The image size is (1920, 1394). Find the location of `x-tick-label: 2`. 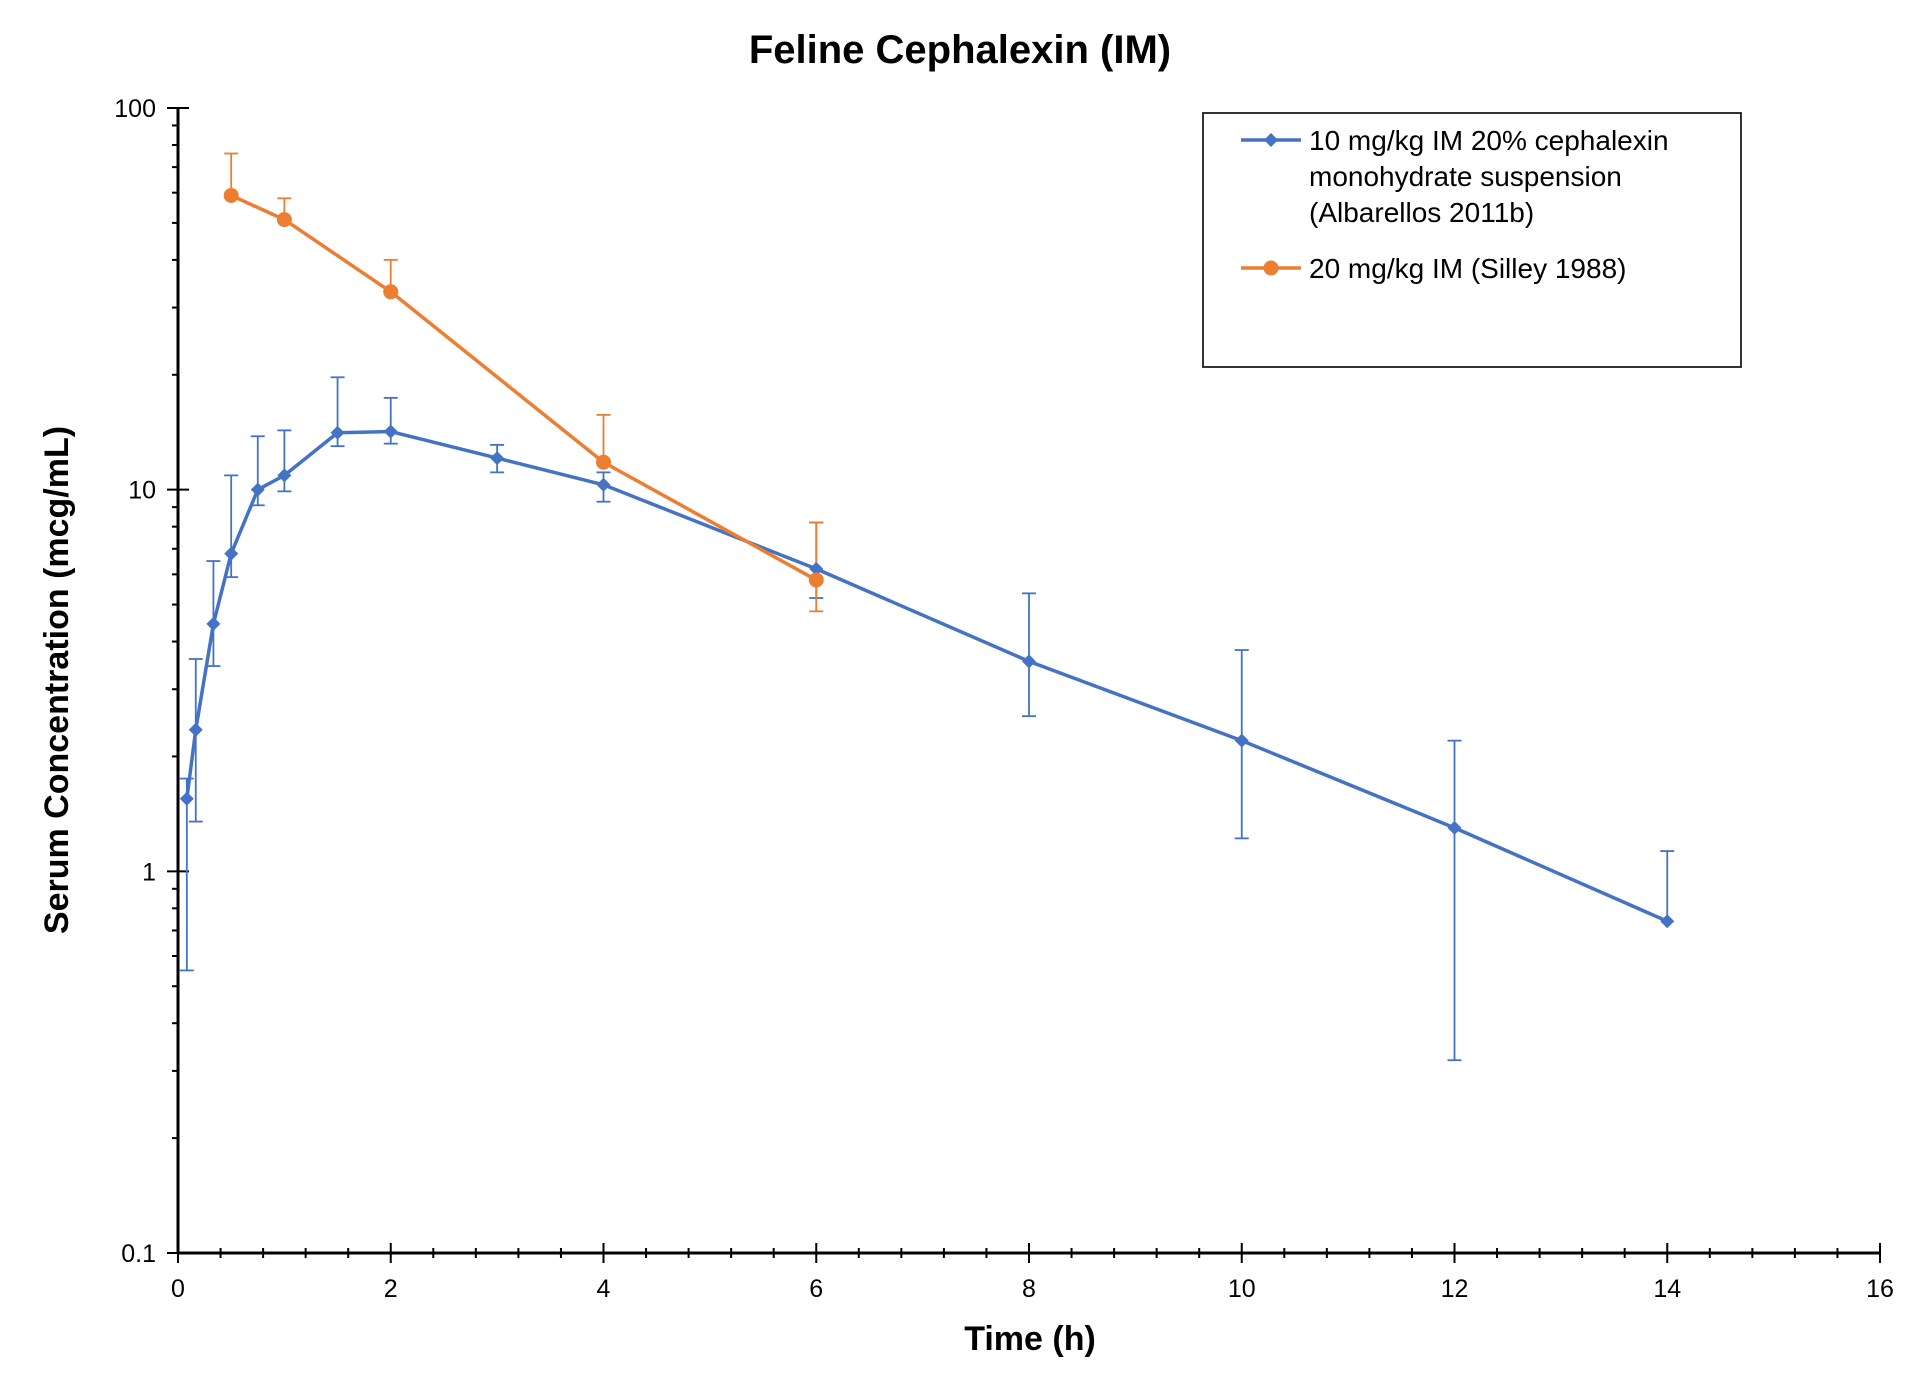

x-tick-label: 2 is located at coordinates (391, 1289).